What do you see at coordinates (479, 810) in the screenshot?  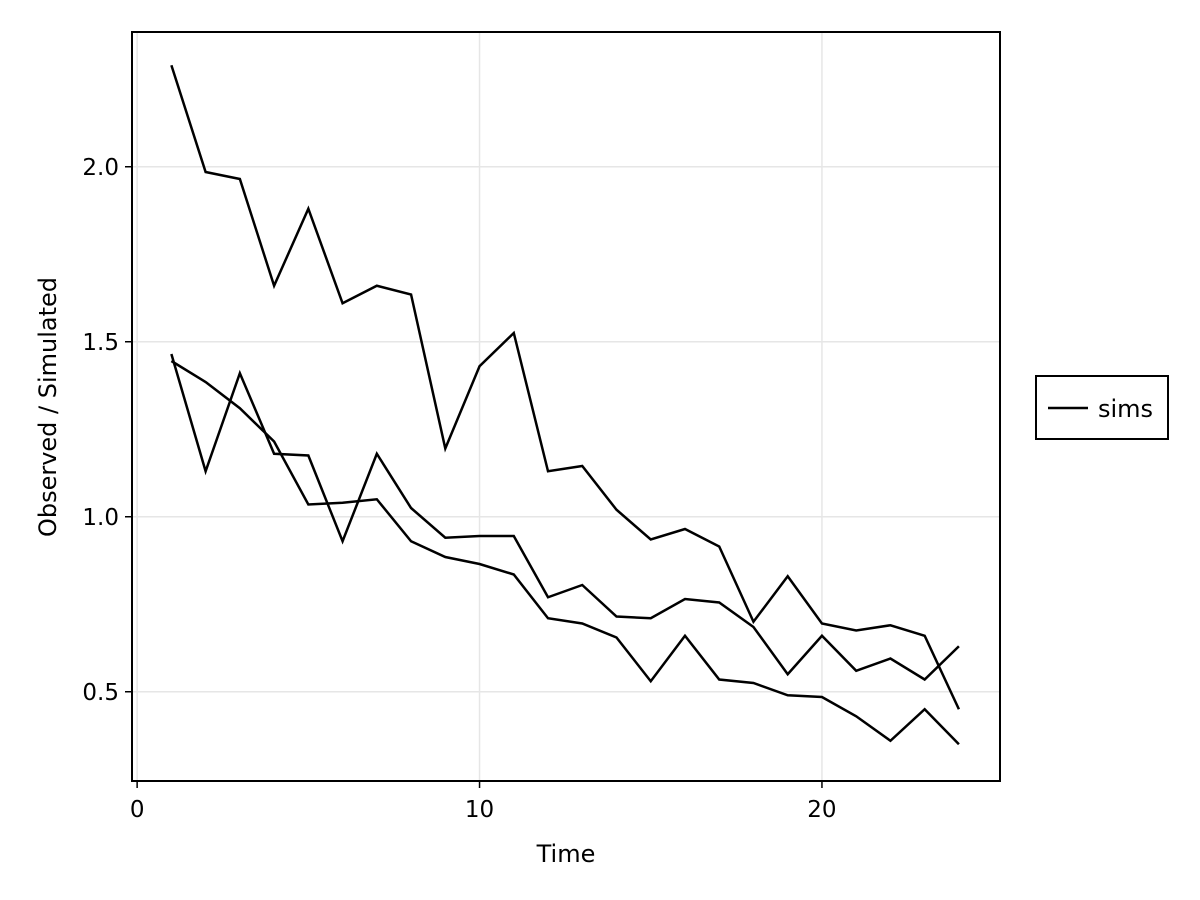 I see `x-tick-label: 10` at bounding box center [479, 810].